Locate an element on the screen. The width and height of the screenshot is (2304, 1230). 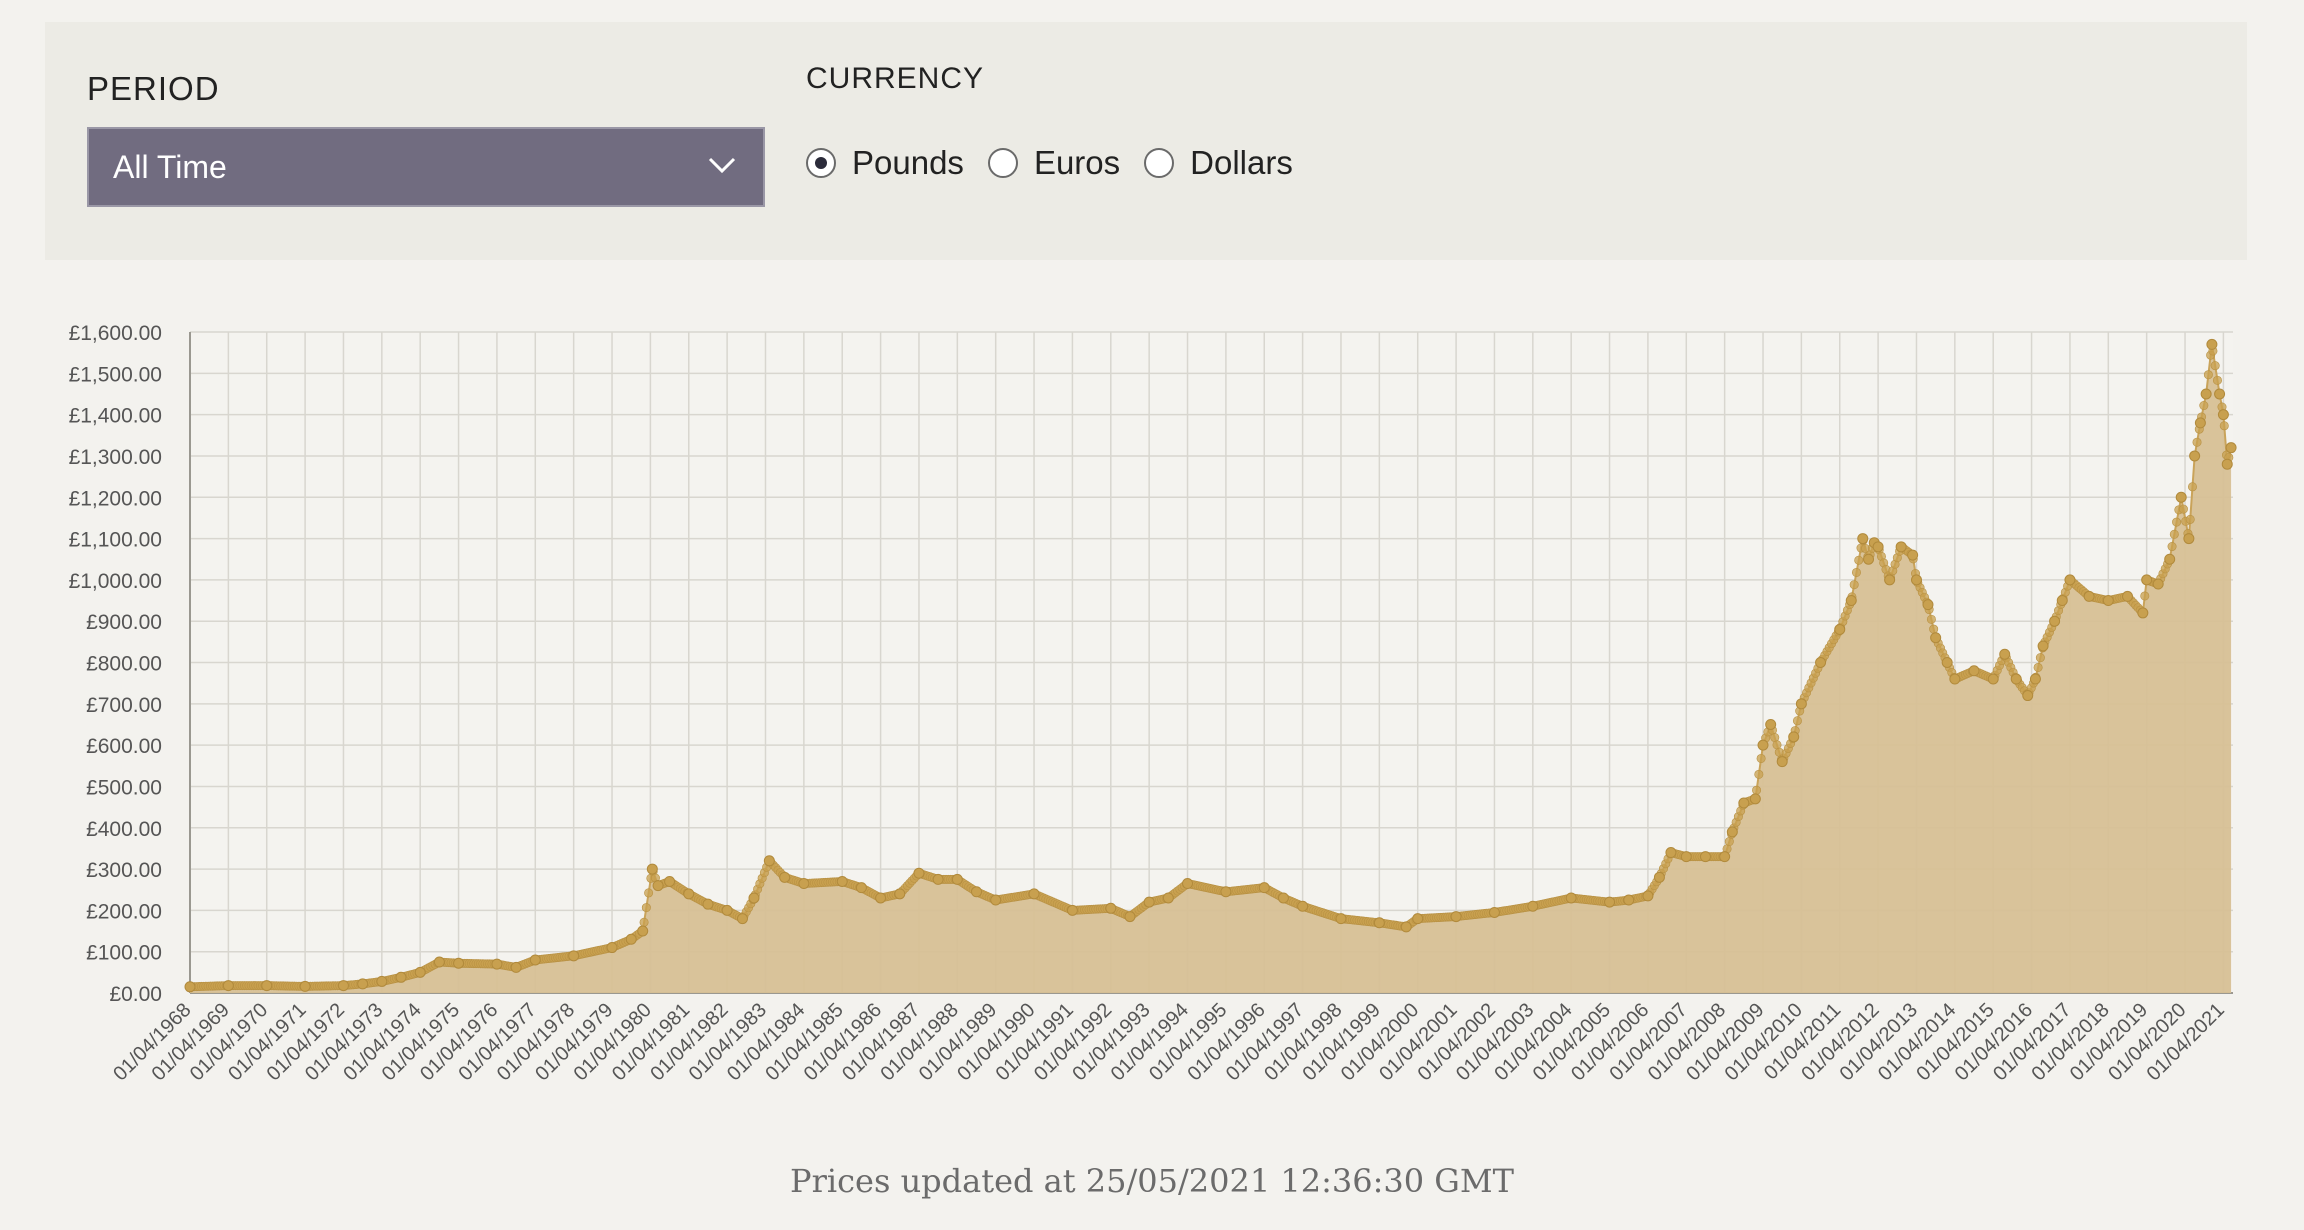
y-tick-label: £1,400.00 is located at coordinates (115, 416).